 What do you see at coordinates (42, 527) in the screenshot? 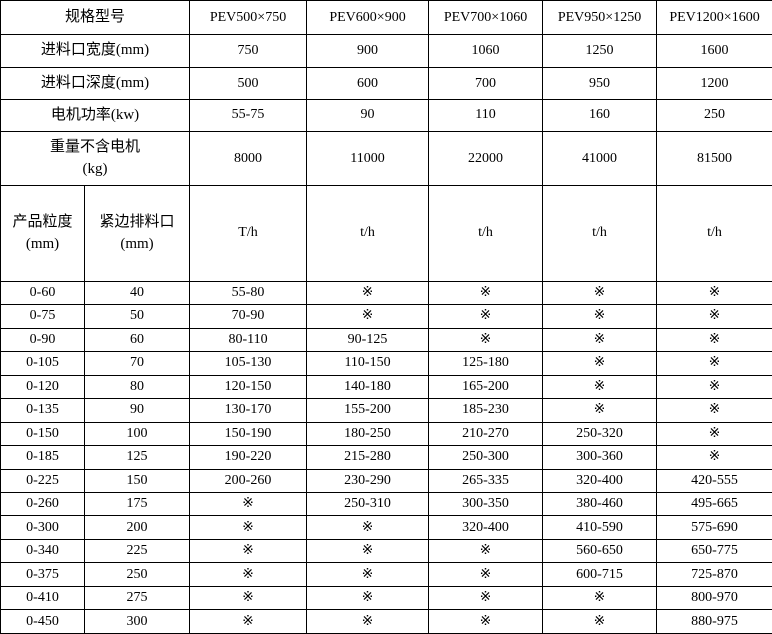
I see `product-size-cell: 0-300` at bounding box center [42, 527].